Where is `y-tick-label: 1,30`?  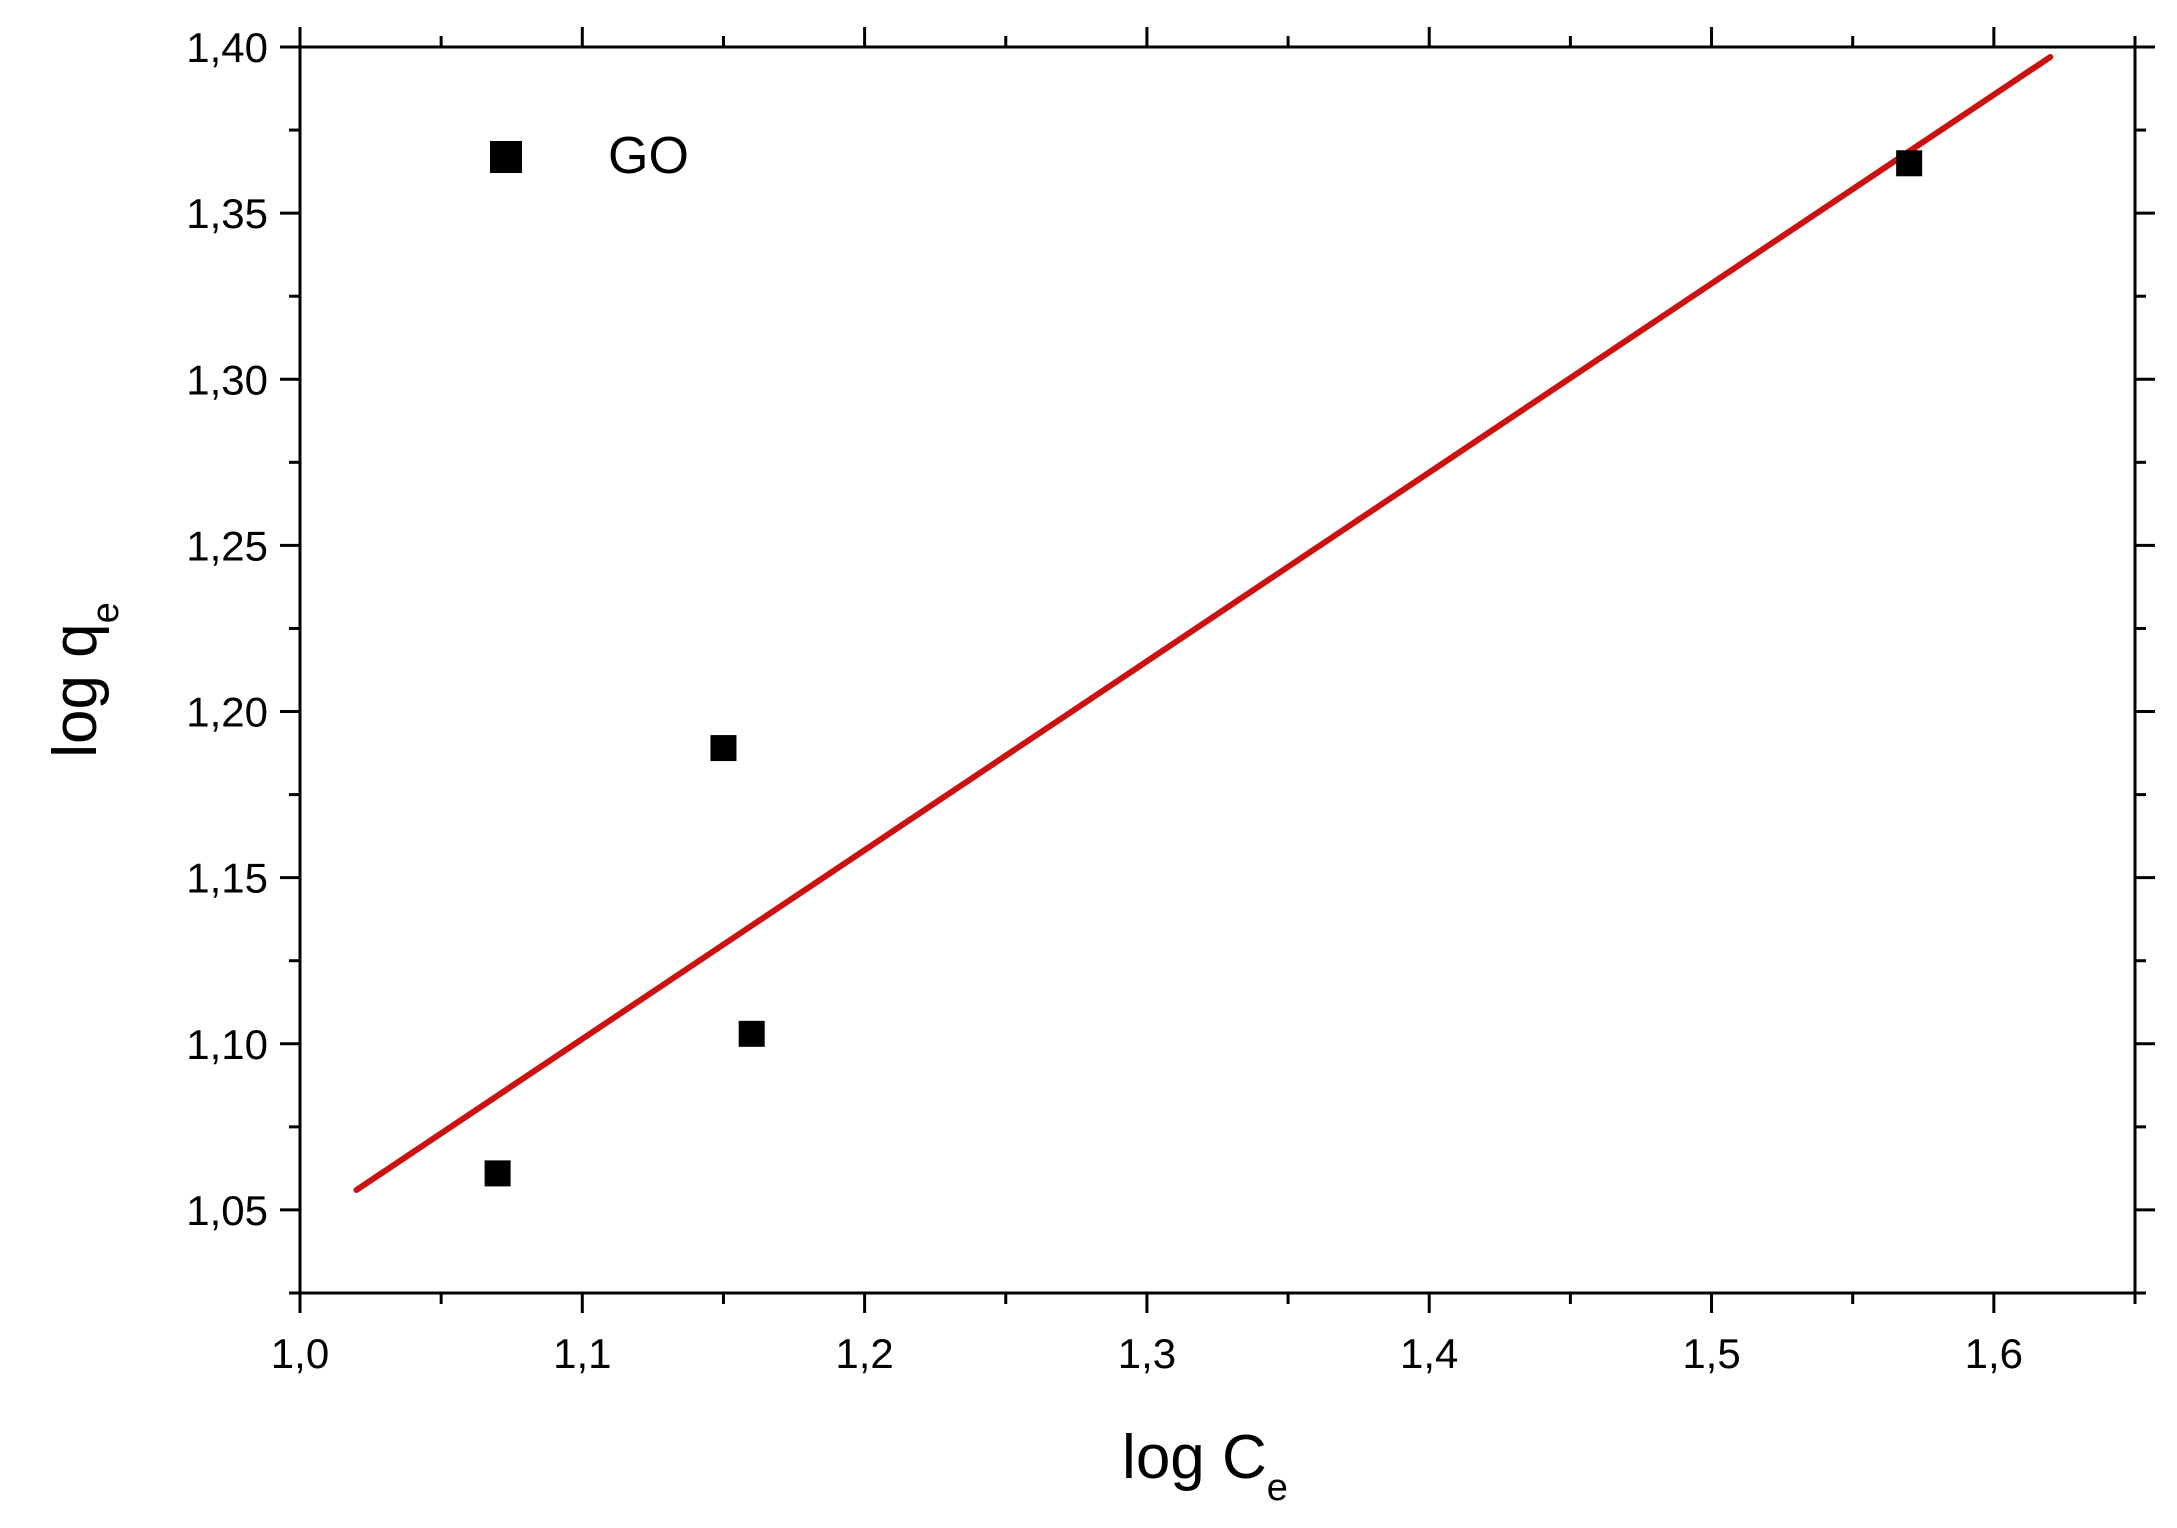
y-tick-label: 1,30 is located at coordinates (227, 379).